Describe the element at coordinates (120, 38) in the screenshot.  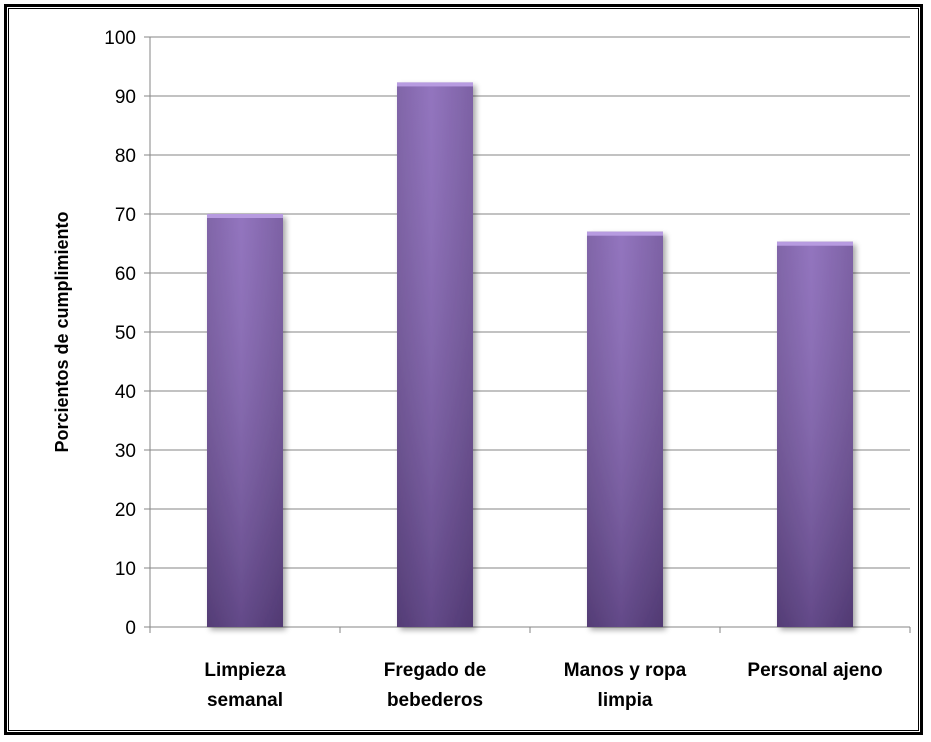
I see `y-tick-label: 100` at that location.